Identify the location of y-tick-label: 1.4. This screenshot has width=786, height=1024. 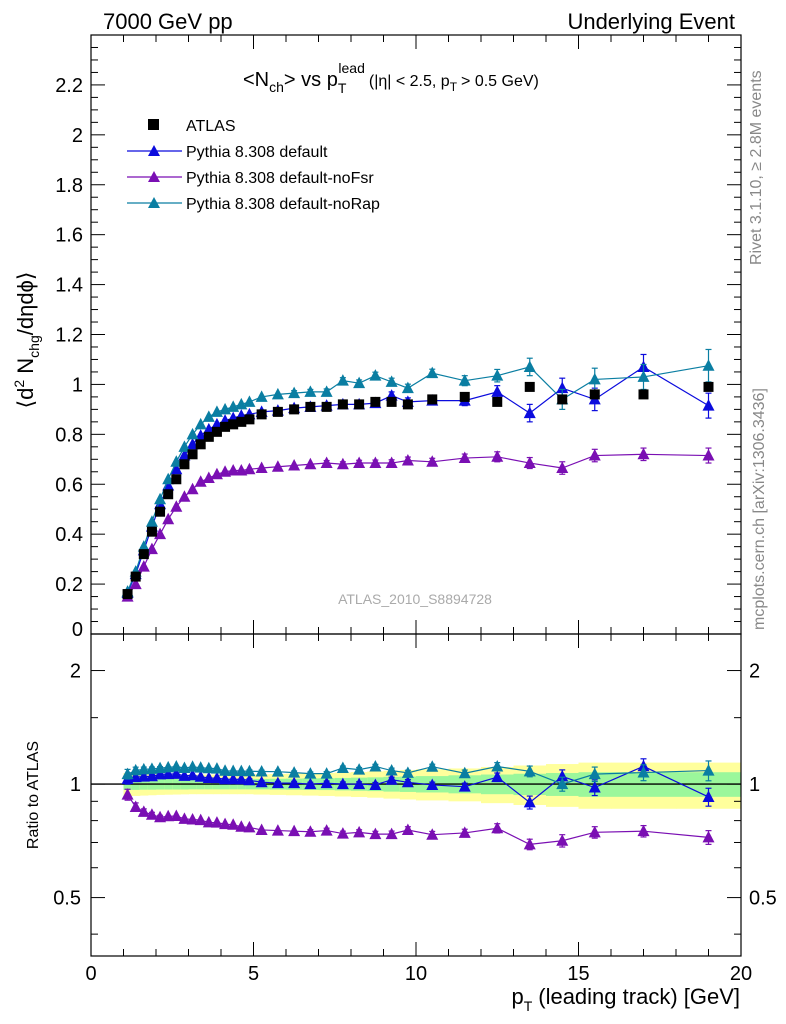
(69, 286).